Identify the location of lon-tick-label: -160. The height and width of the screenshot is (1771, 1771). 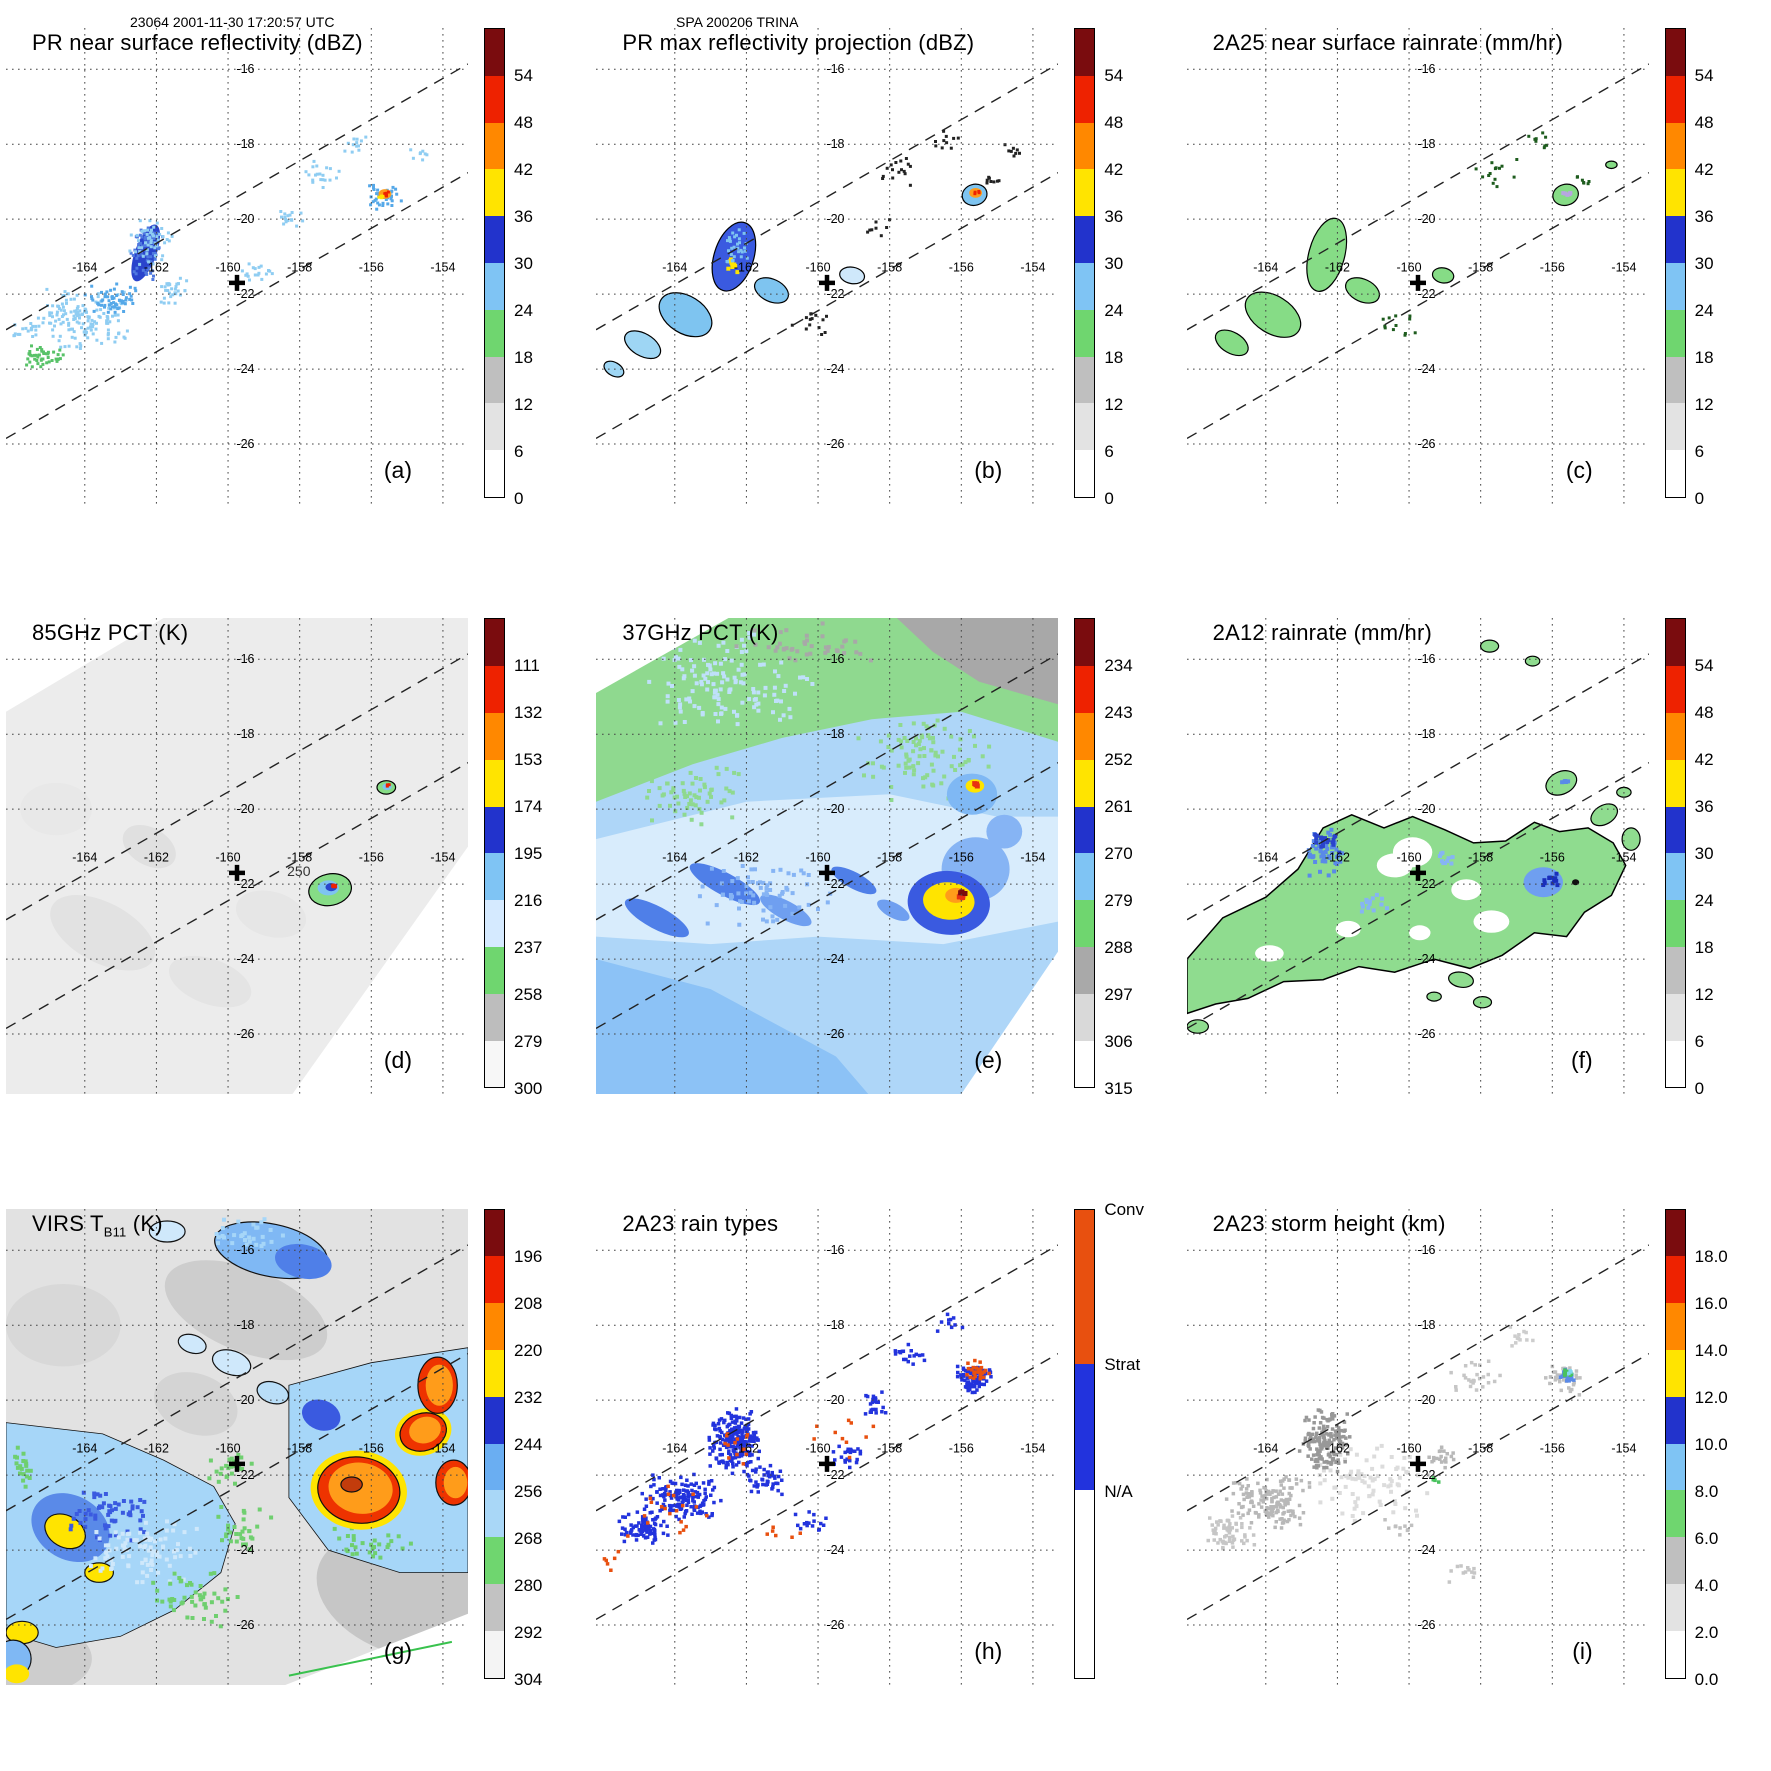
(818, 268).